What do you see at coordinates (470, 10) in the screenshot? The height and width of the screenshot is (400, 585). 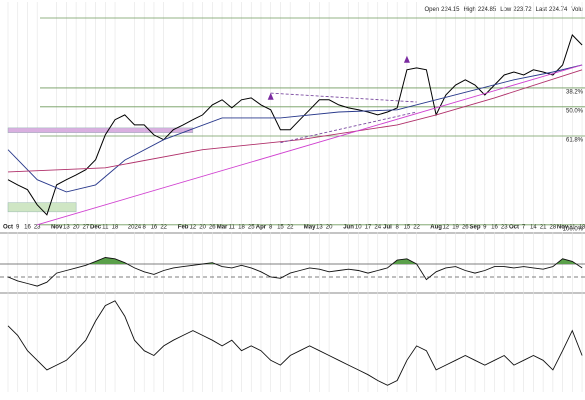 I see `header-label: High` at bounding box center [470, 10].